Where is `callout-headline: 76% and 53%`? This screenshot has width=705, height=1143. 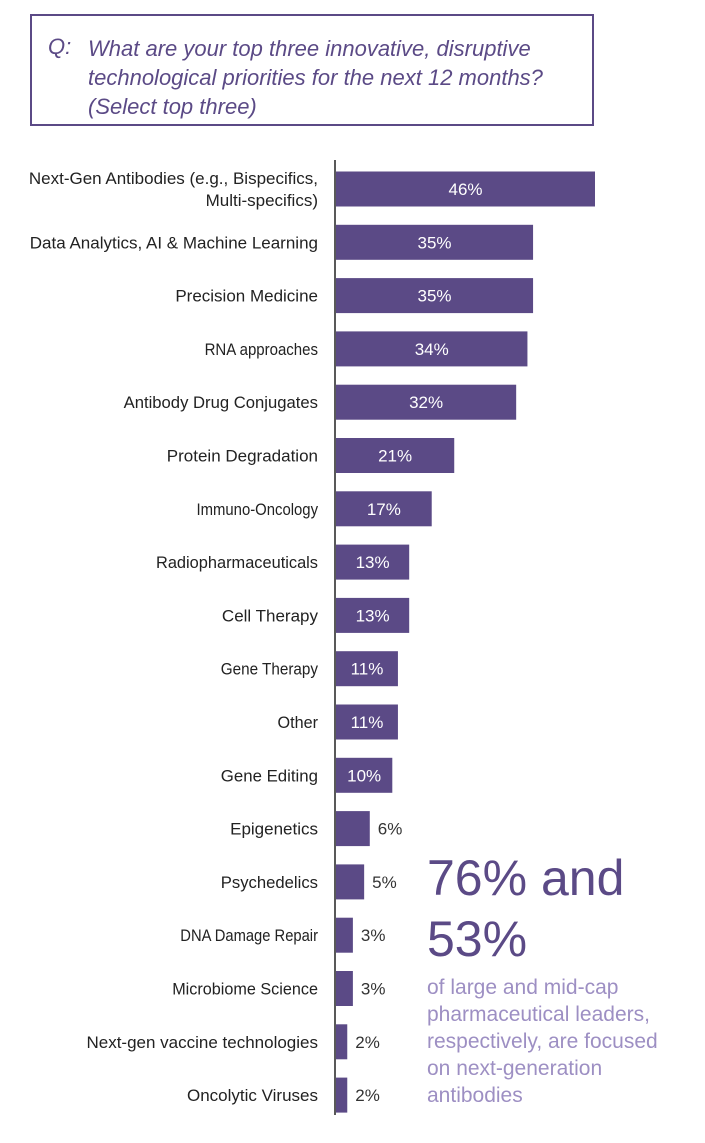
callout-headline: 76% and 53% is located at coordinates (526, 908).